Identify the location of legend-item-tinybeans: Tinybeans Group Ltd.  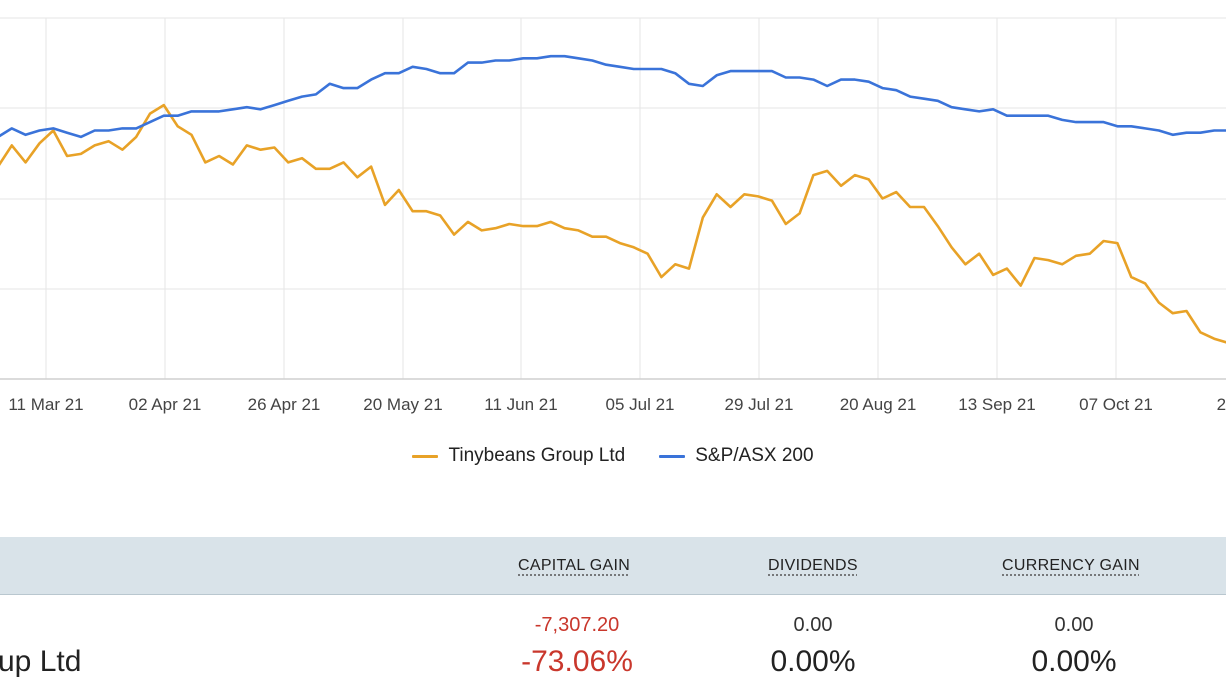
(518, 456).